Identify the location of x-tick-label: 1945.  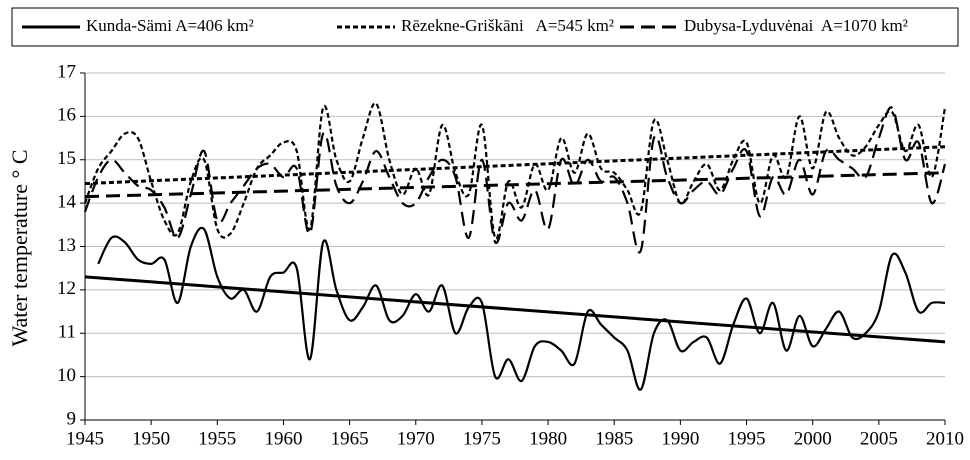
(85, 438).